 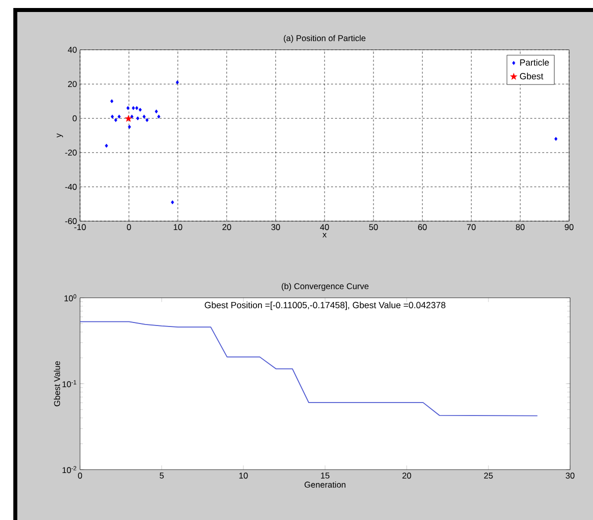 What do you see at coordinates (59, 135) in the screenshot?
I see `y-axis-title: y` at bounding box center [59, 135].